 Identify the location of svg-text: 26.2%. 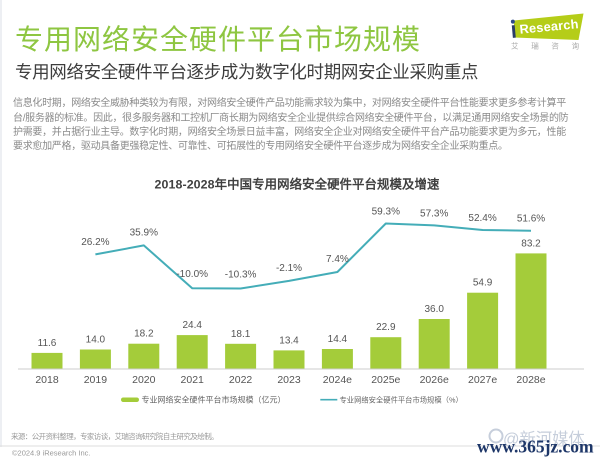
(95, 242).